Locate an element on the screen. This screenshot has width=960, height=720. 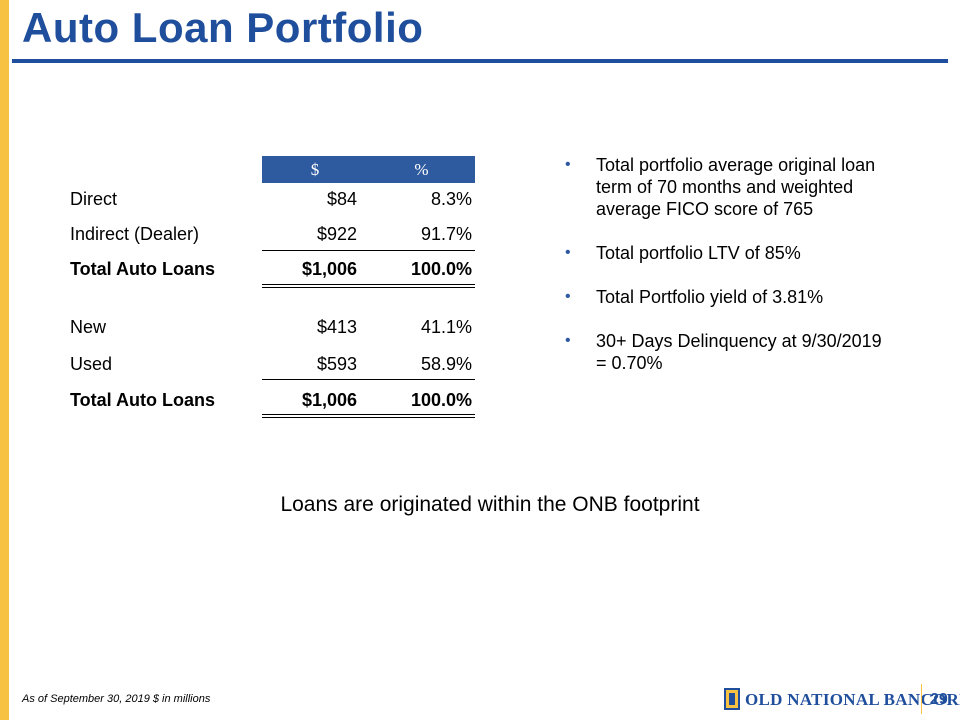
row-dollar: $413 is located at coordinates (336, 327).